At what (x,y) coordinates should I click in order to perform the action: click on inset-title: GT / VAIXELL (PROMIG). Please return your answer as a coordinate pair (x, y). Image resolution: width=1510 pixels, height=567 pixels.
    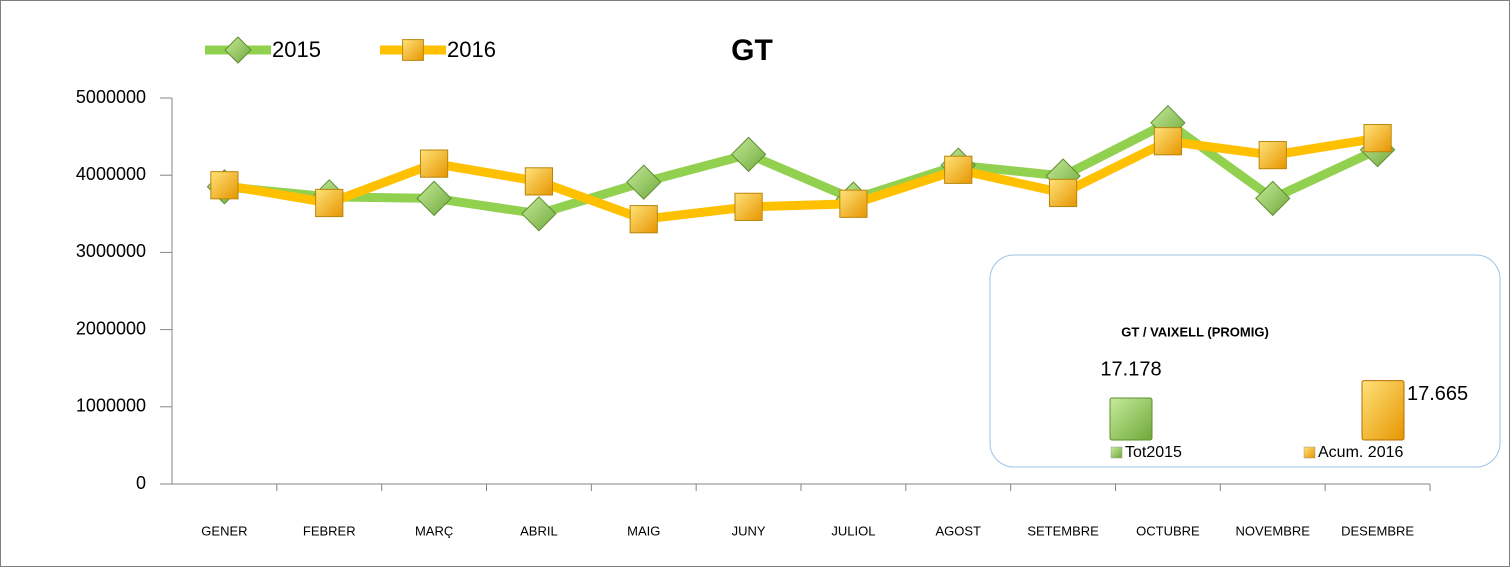
    Looking at the image, I should click on (1195, 331).